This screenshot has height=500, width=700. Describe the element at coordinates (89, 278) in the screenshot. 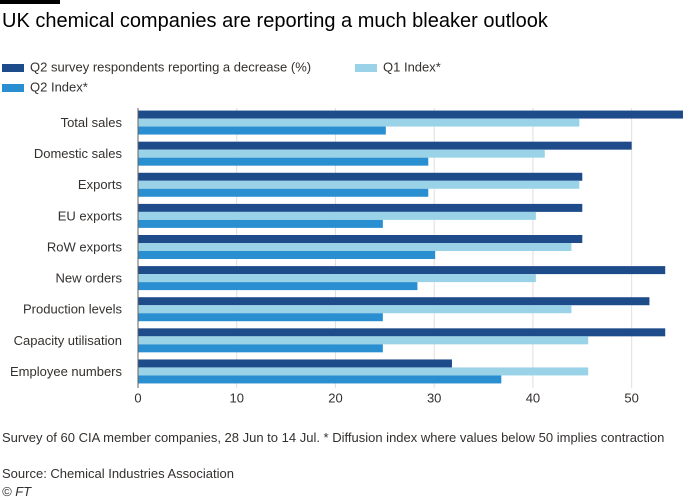

I see `y-tick-label: New orders` at that location.